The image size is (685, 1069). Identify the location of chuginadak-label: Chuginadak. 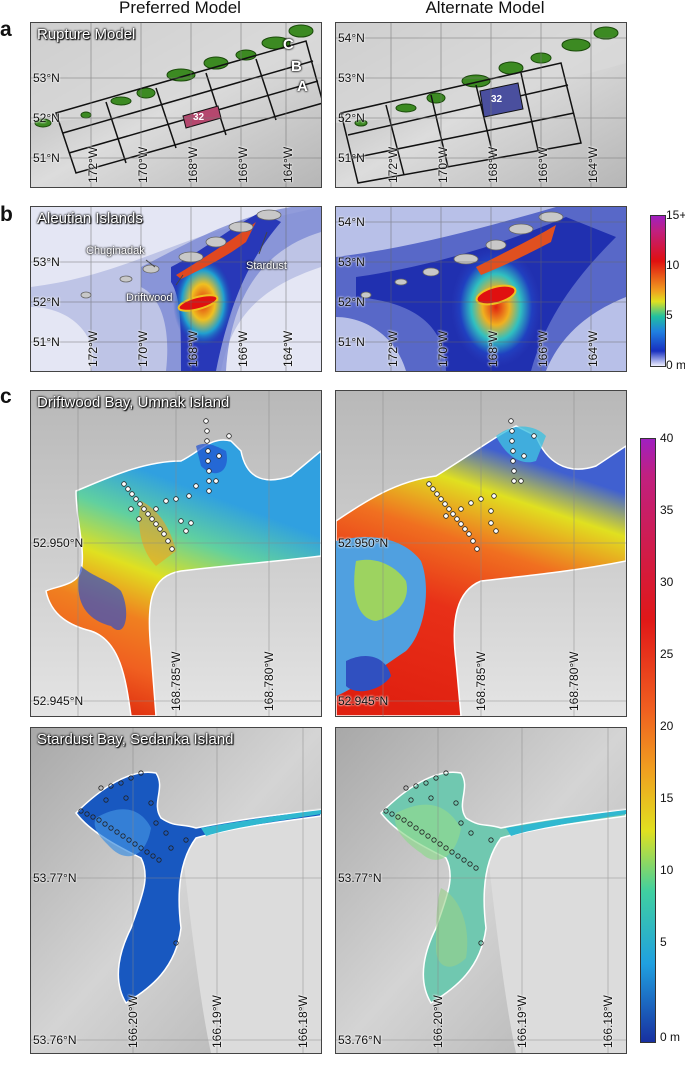
(115, 251).